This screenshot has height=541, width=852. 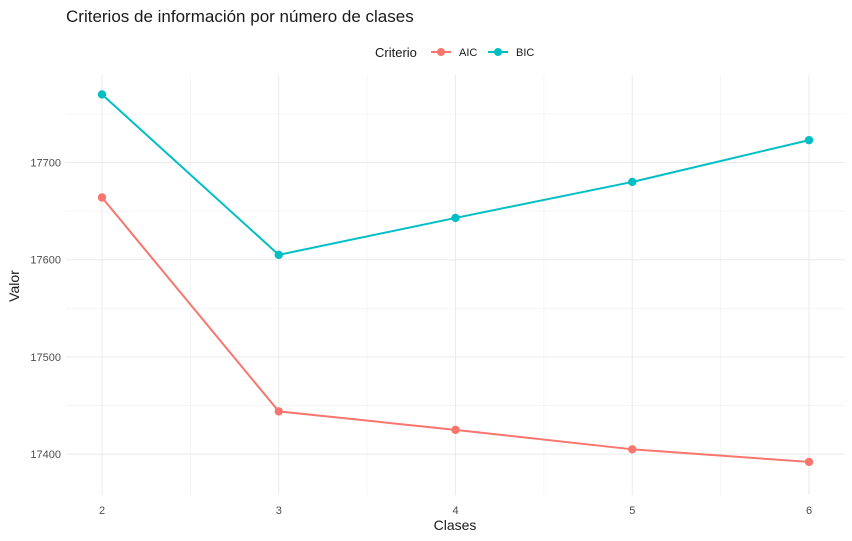 I want to click on x-axis-title: Clases, so click(x=455, y=525).